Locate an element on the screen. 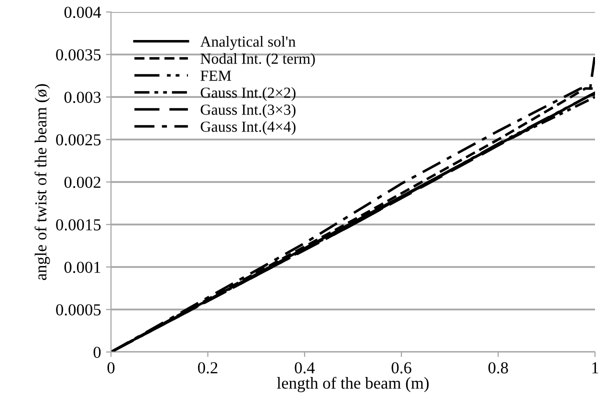 The width and height of the screenshot is (605, 413). legend-label: Gauss Int.(4×4) is located at coordinates (248, 128).